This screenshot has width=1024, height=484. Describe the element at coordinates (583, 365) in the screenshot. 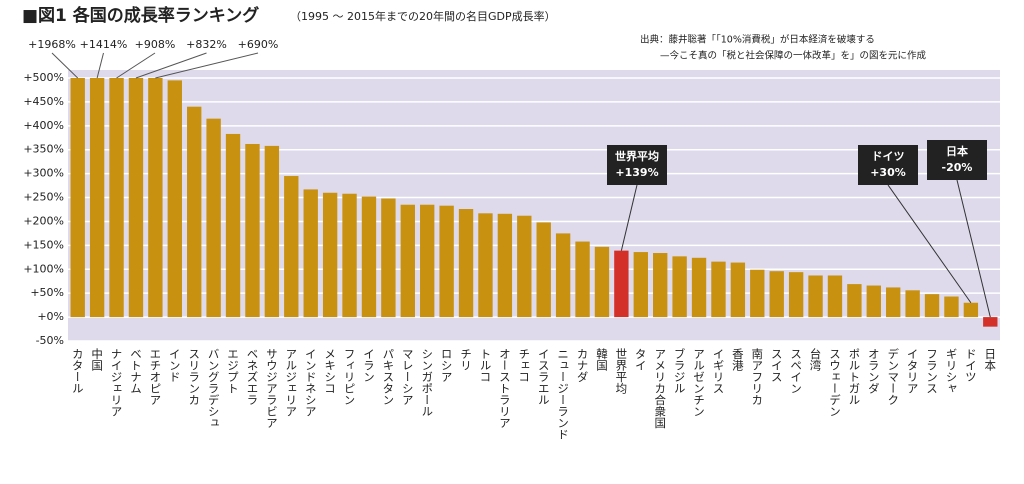

I see `x-tick-label: カナダ` at that location.